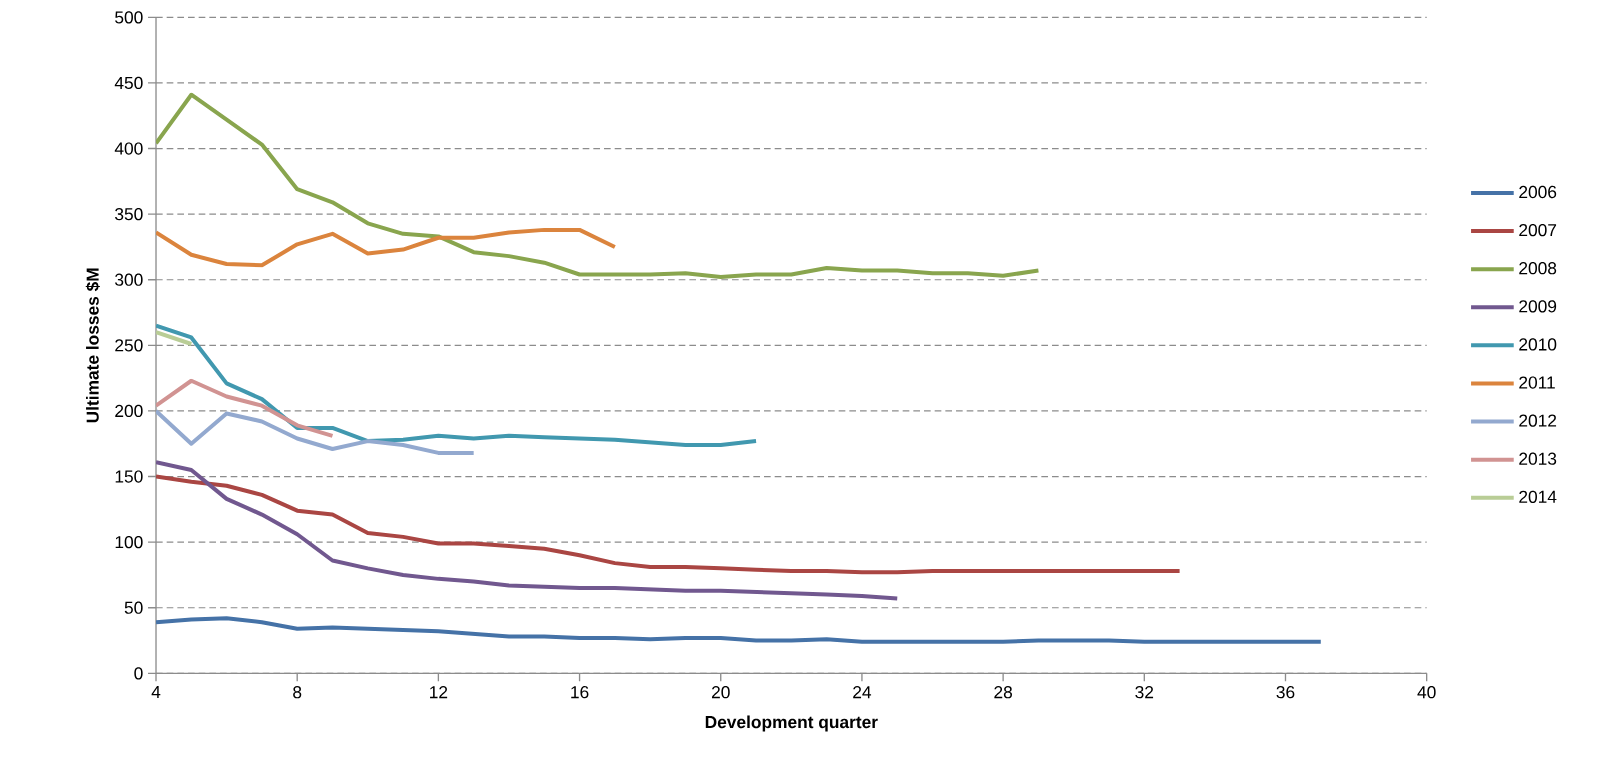 The image size is (1612, 761). What do you see at coordinates (1538, 344) in the screenshot?
I see `legend-label: 2010` at bounding box center [1538, 344].